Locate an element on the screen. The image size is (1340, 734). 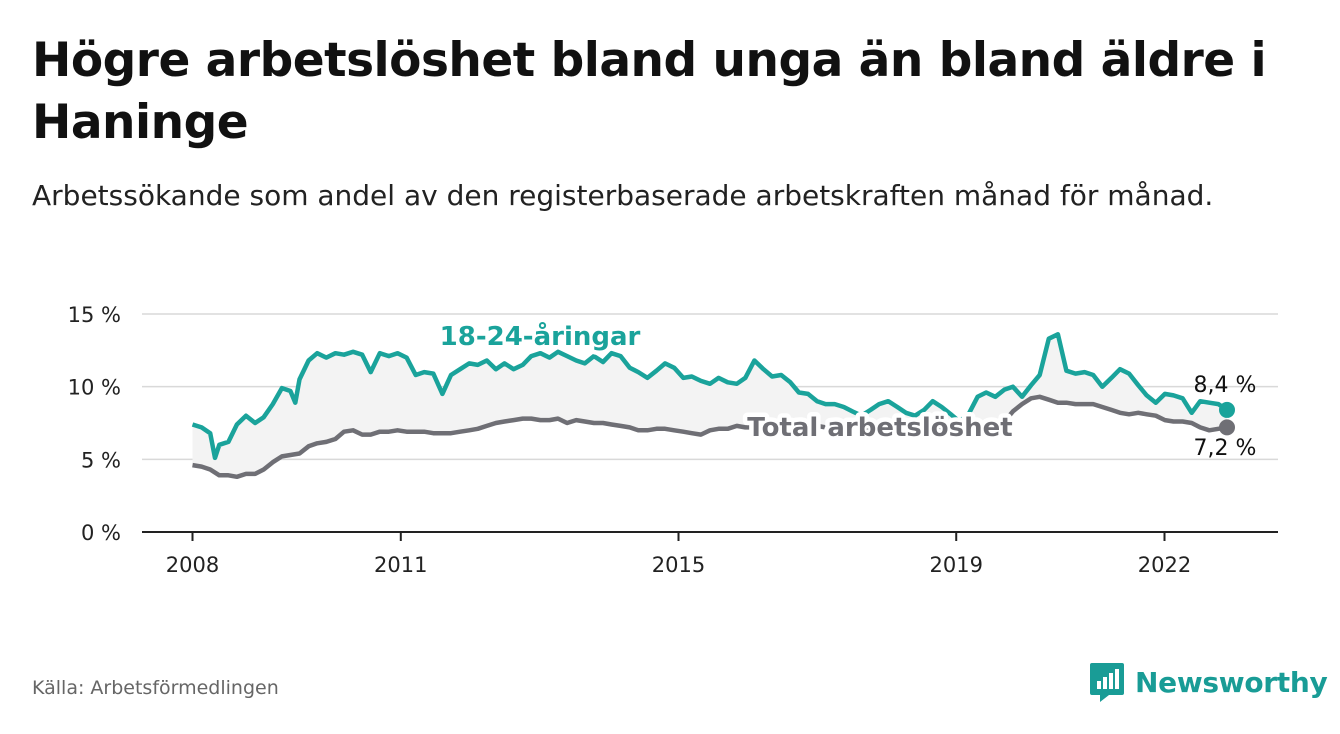
series-label-total: Total arbetslöshet is located at coordinates (879, 428).